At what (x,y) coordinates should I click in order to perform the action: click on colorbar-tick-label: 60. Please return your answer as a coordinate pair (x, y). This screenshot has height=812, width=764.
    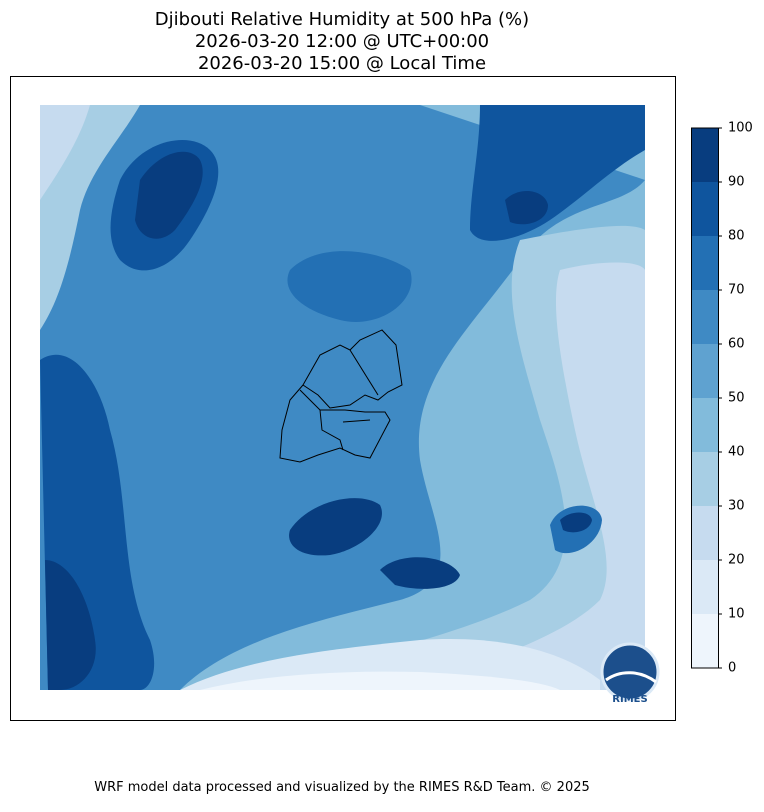
    Looking at the image, I should click on (736, 344).